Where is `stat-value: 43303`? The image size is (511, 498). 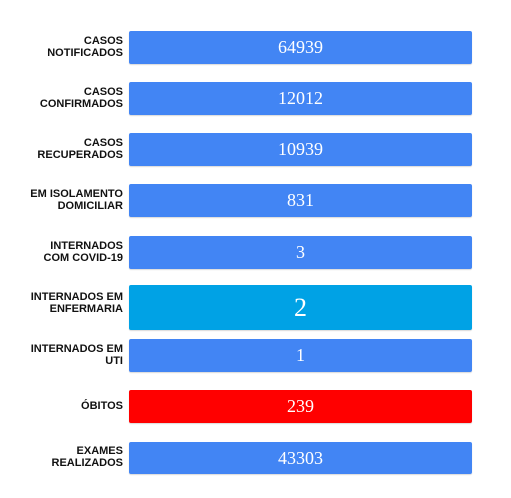 stat-value: 43303 is located at coordinates (300, 457).